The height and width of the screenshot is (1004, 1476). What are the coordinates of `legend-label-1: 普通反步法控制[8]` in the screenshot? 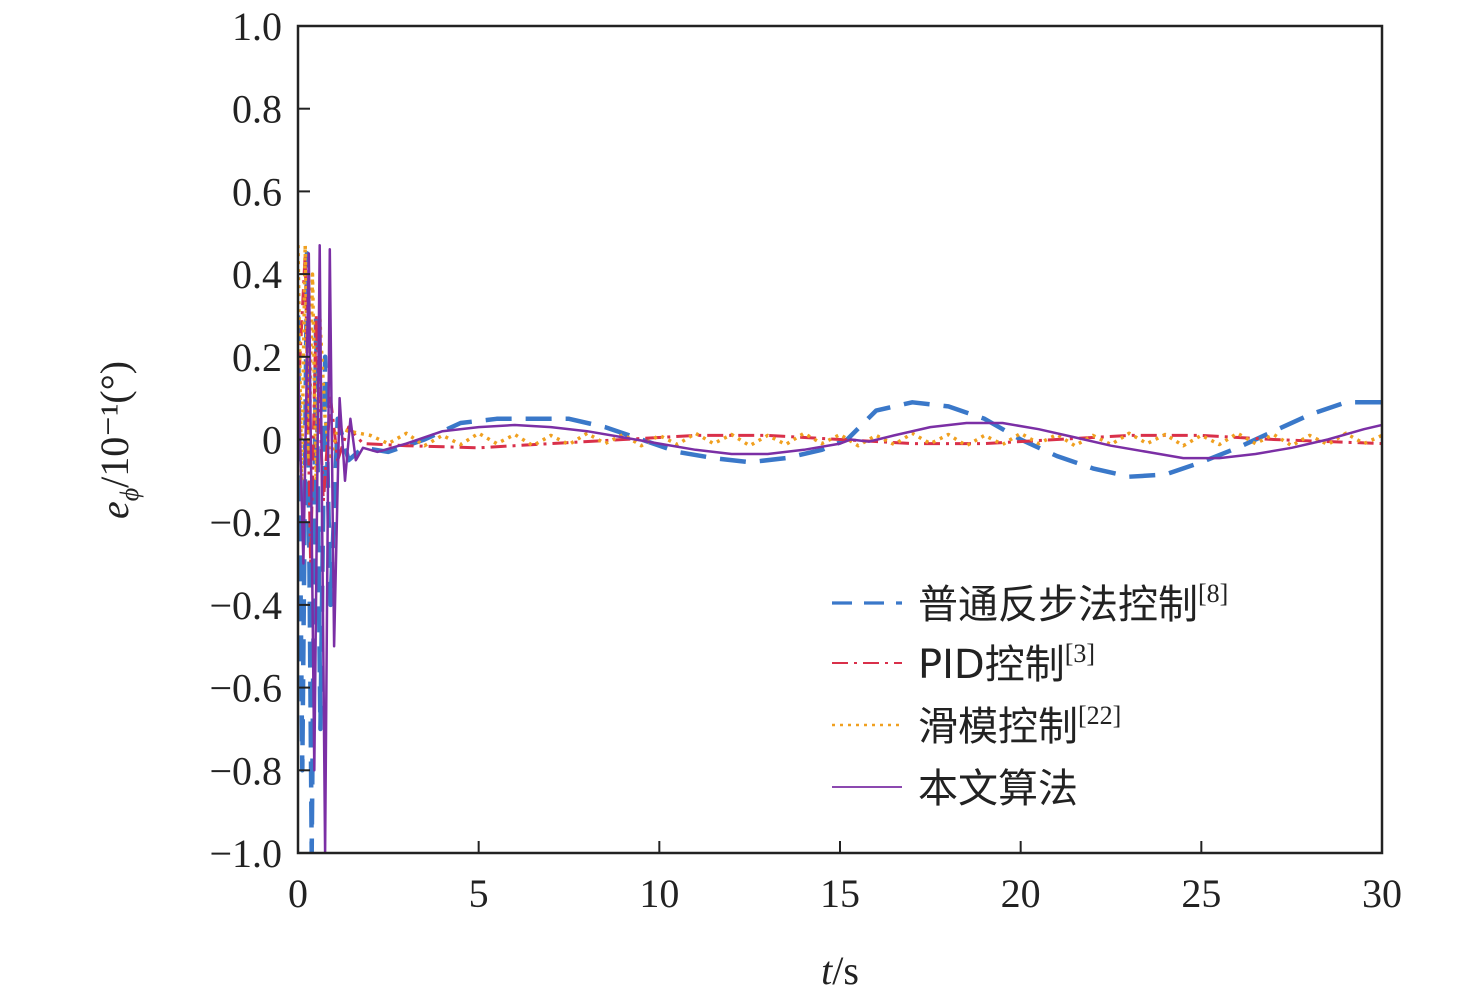 It's located at (1073, 603).